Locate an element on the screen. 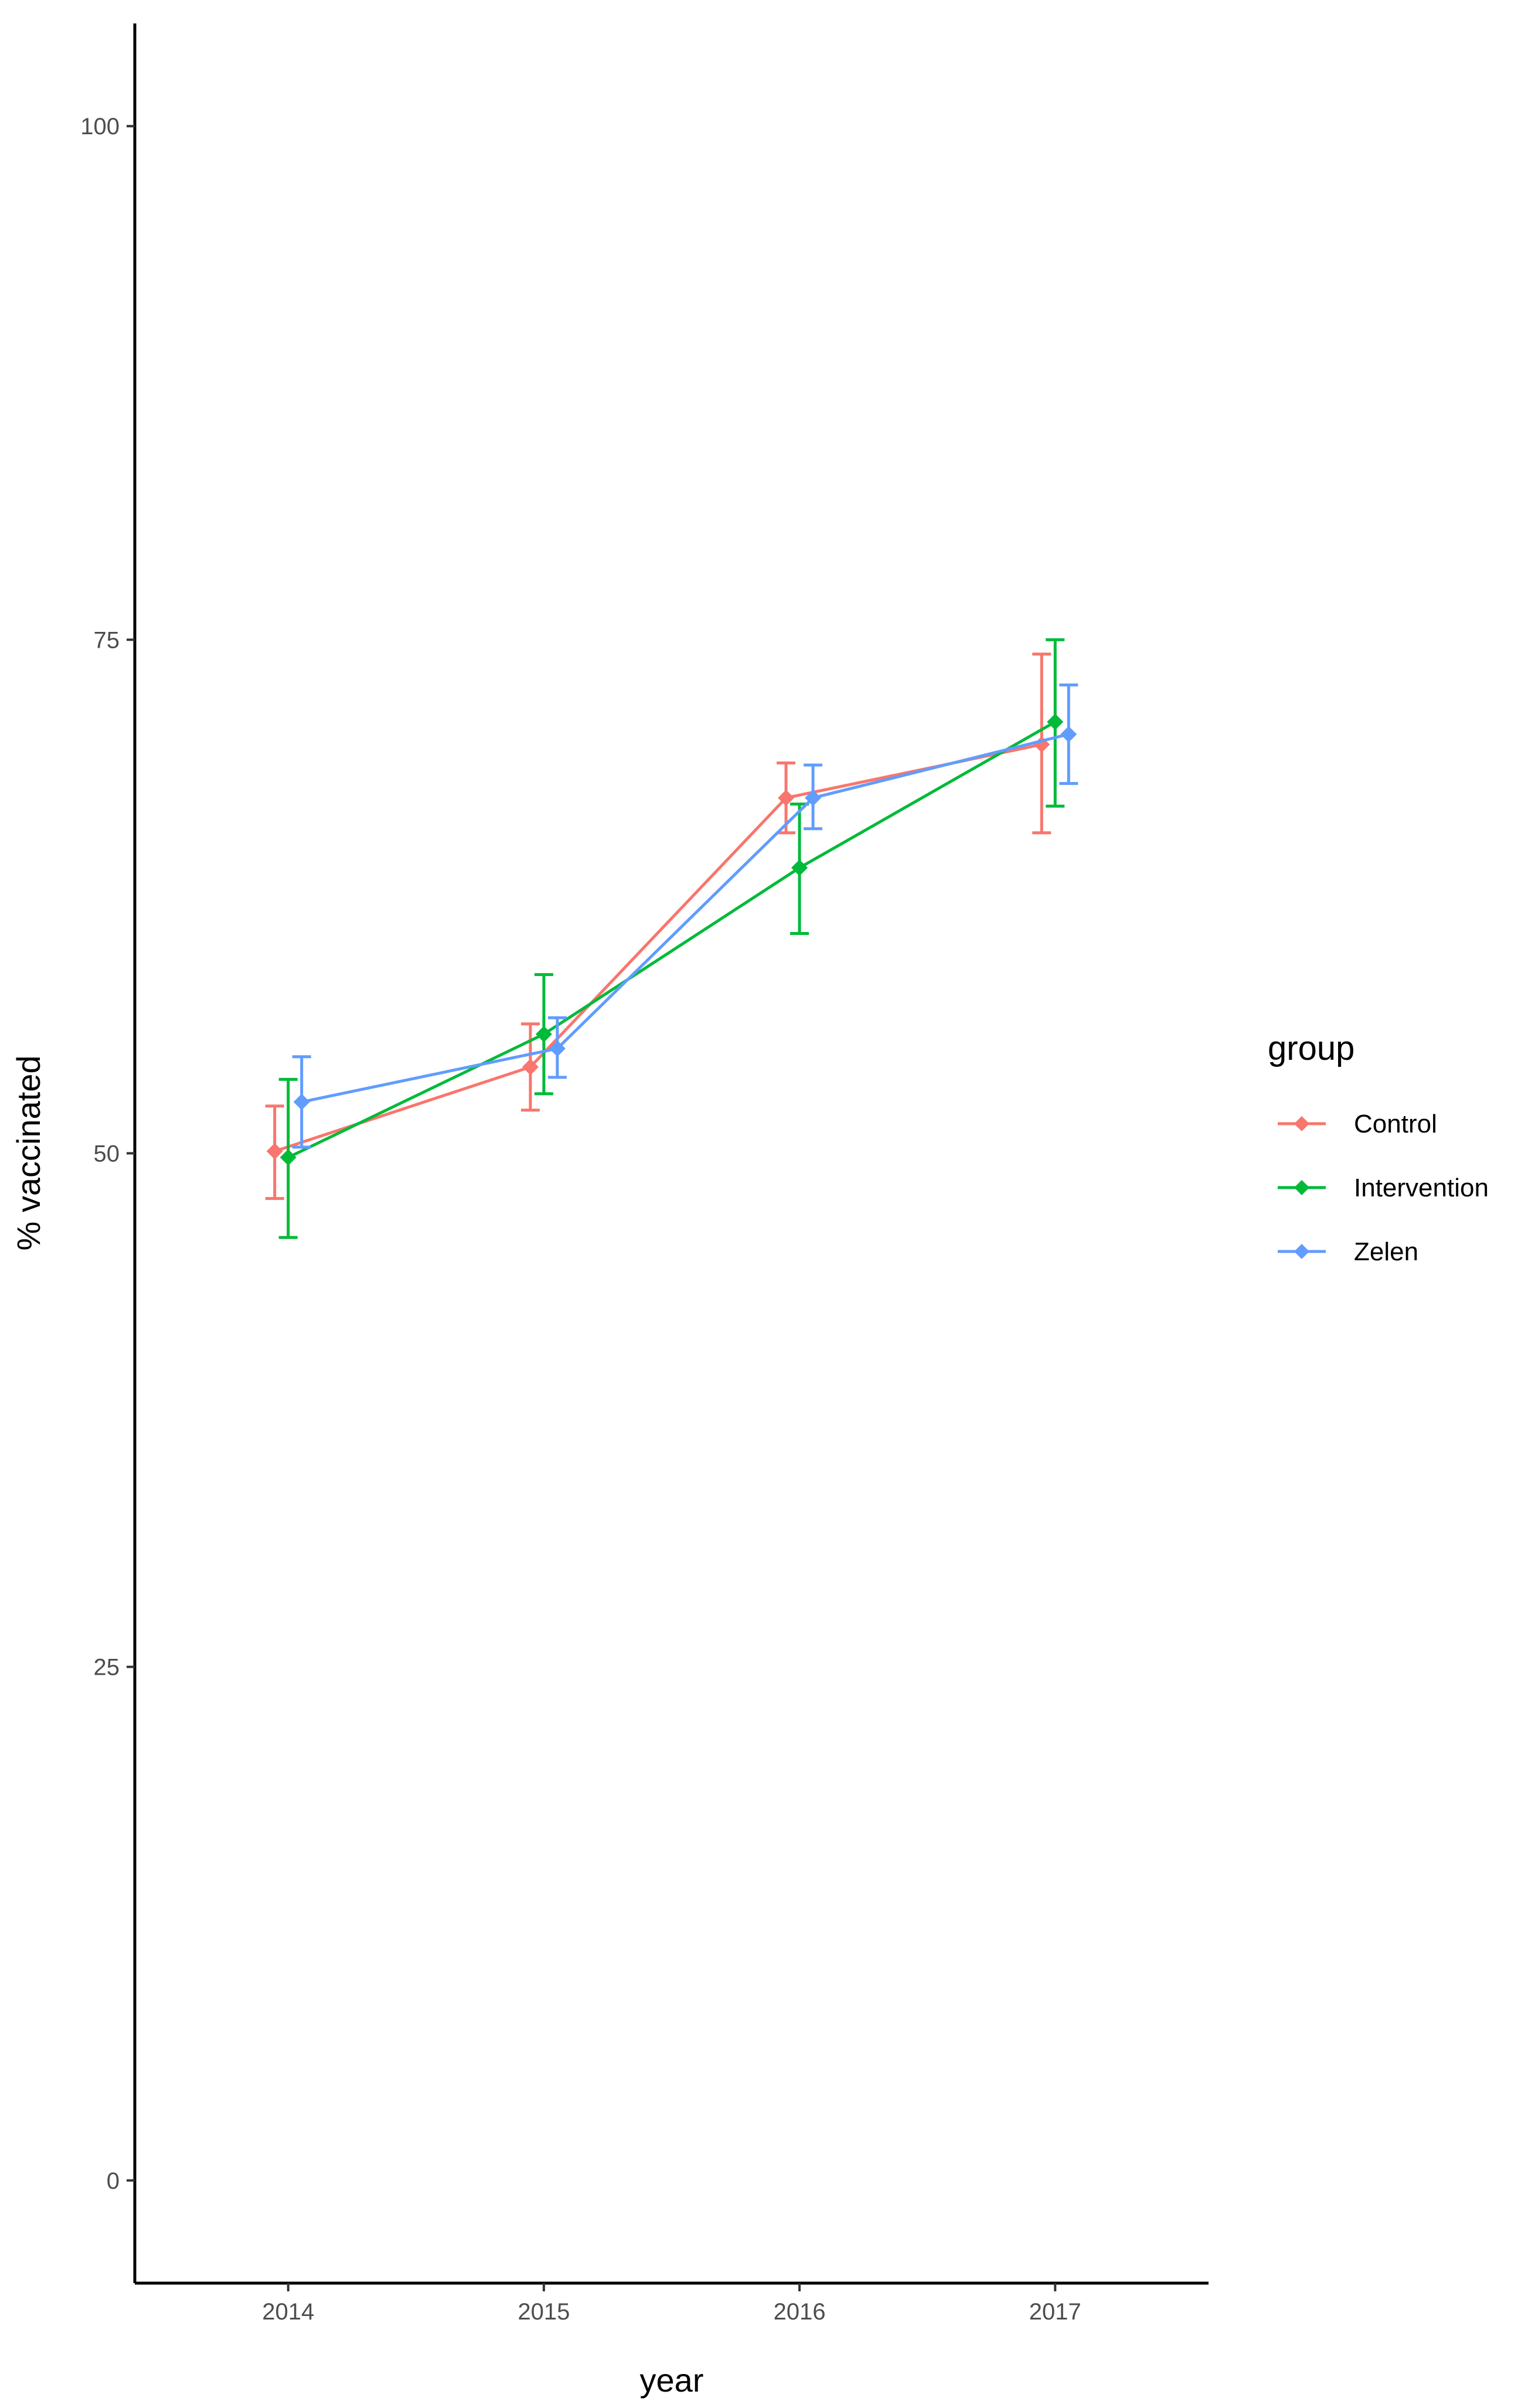 Image resolution: width=1535 pixels, height=2408 pixels. y-tick-label: 0 is located at coordinates (113, 2181).